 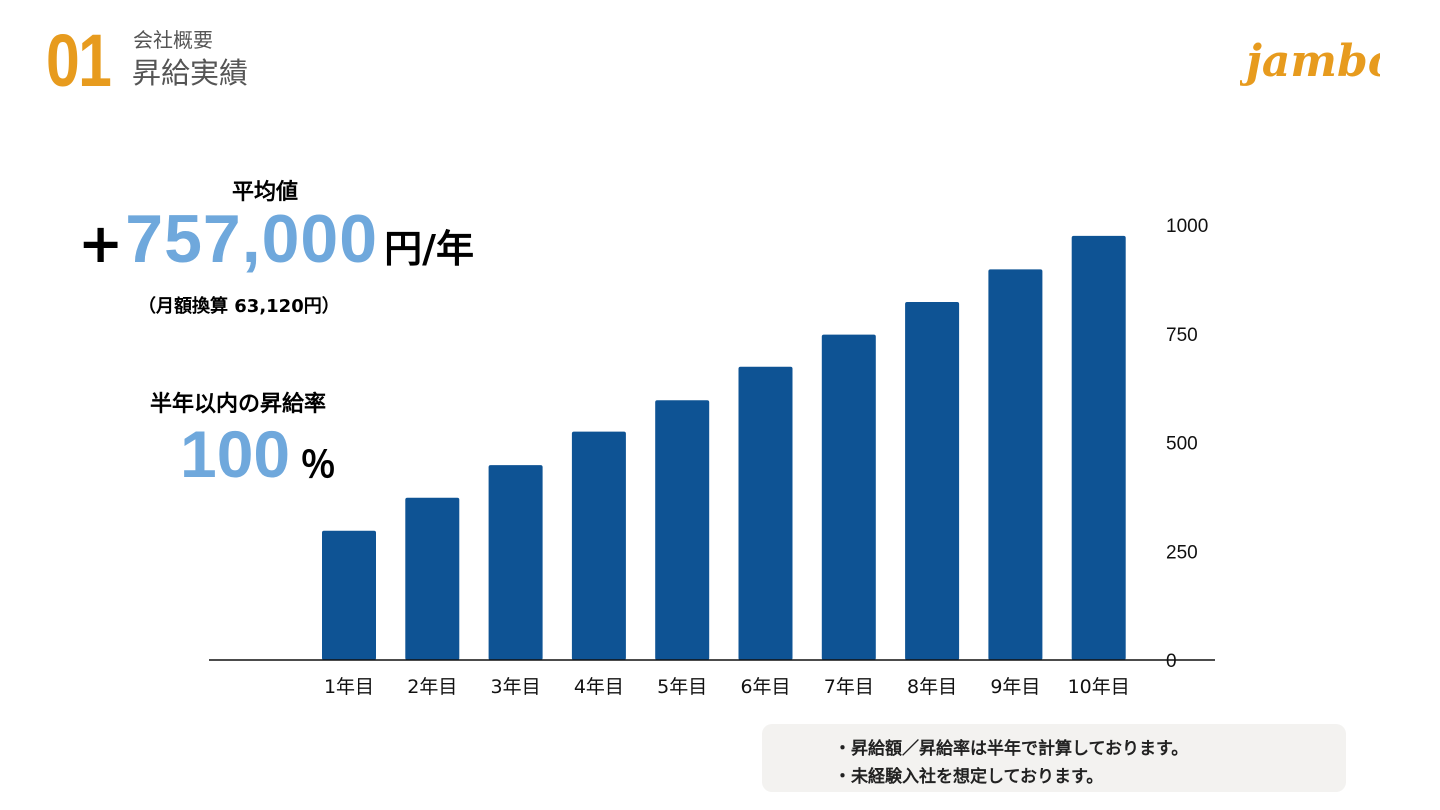 I want to click on x-tick-label-9: 9年目, so click(x=1015, y=687).